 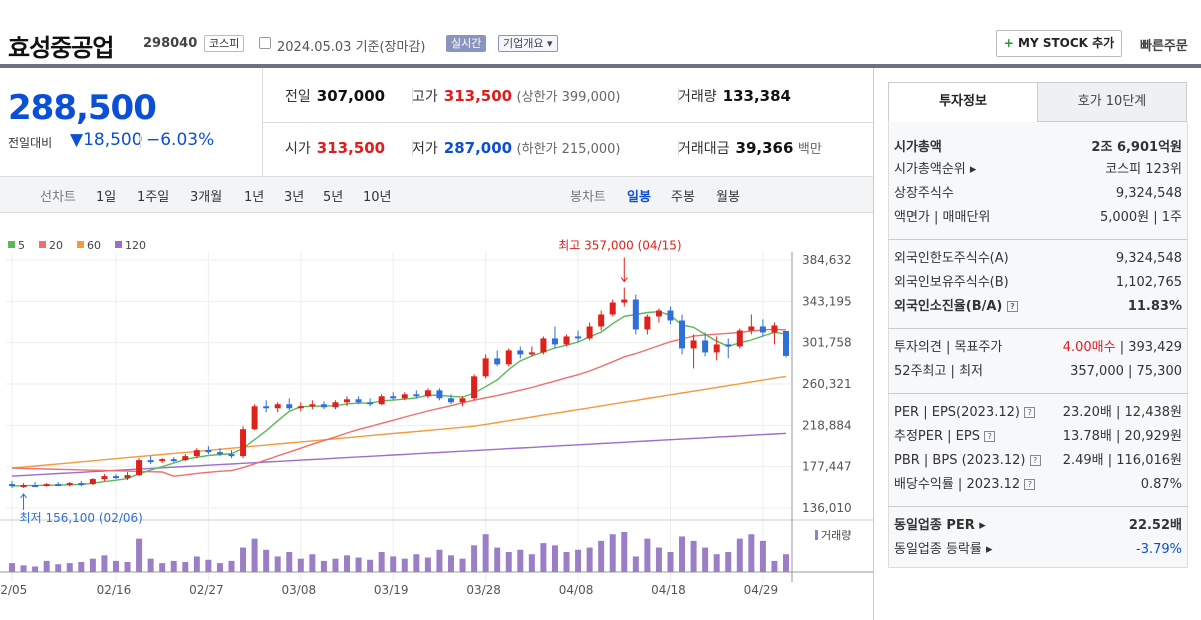 I want to click on x-tick-label: 03/28, so click(x=483, y=590).